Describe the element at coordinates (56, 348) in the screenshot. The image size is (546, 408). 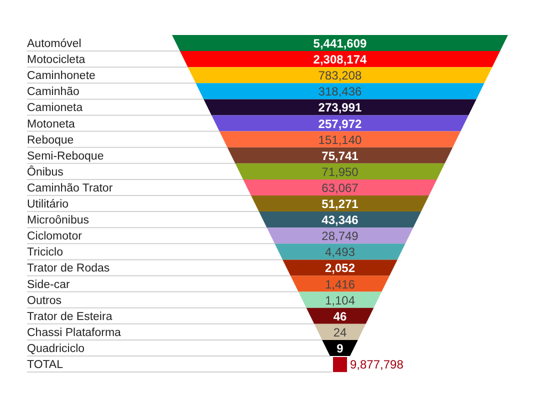
I see `category-label: Quadriciclo` at that location.